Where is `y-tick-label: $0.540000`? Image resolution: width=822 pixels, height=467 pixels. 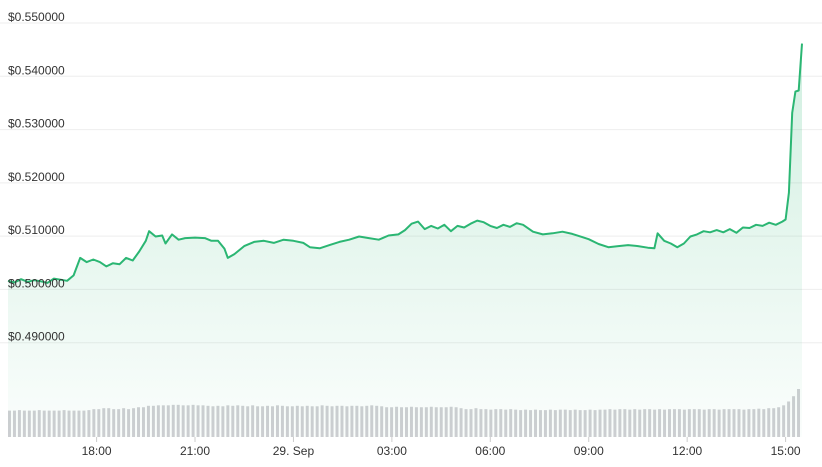 y-tick-label: $0.540000 is located at coordinates (36, 70).